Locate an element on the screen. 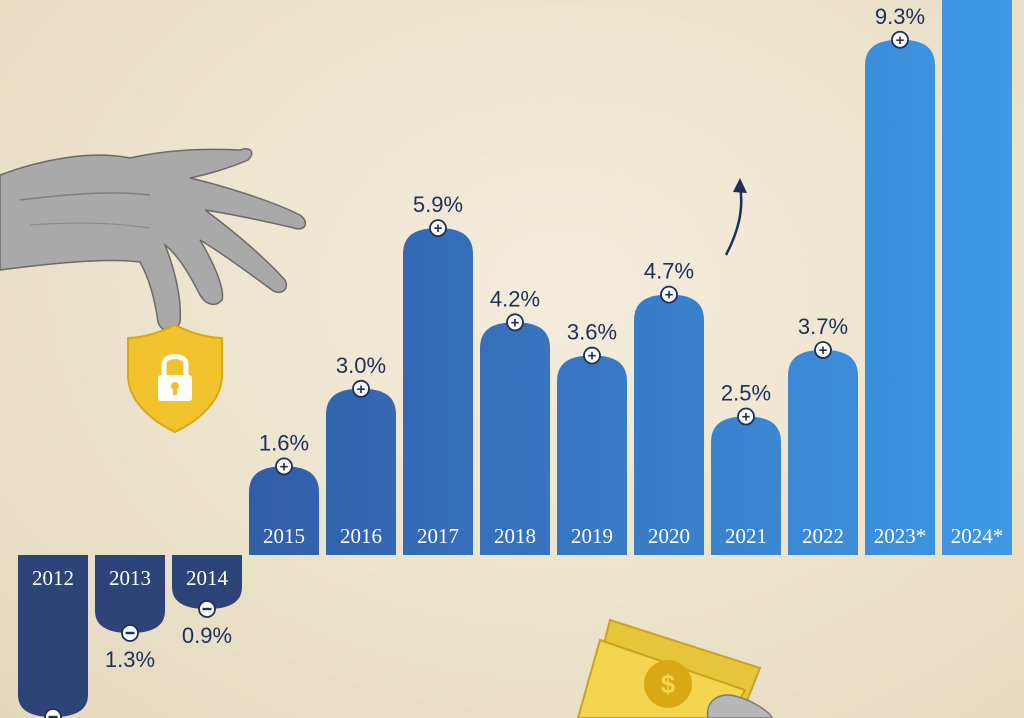  year-label-2013: 2013 is located at coordinates (130, 578).